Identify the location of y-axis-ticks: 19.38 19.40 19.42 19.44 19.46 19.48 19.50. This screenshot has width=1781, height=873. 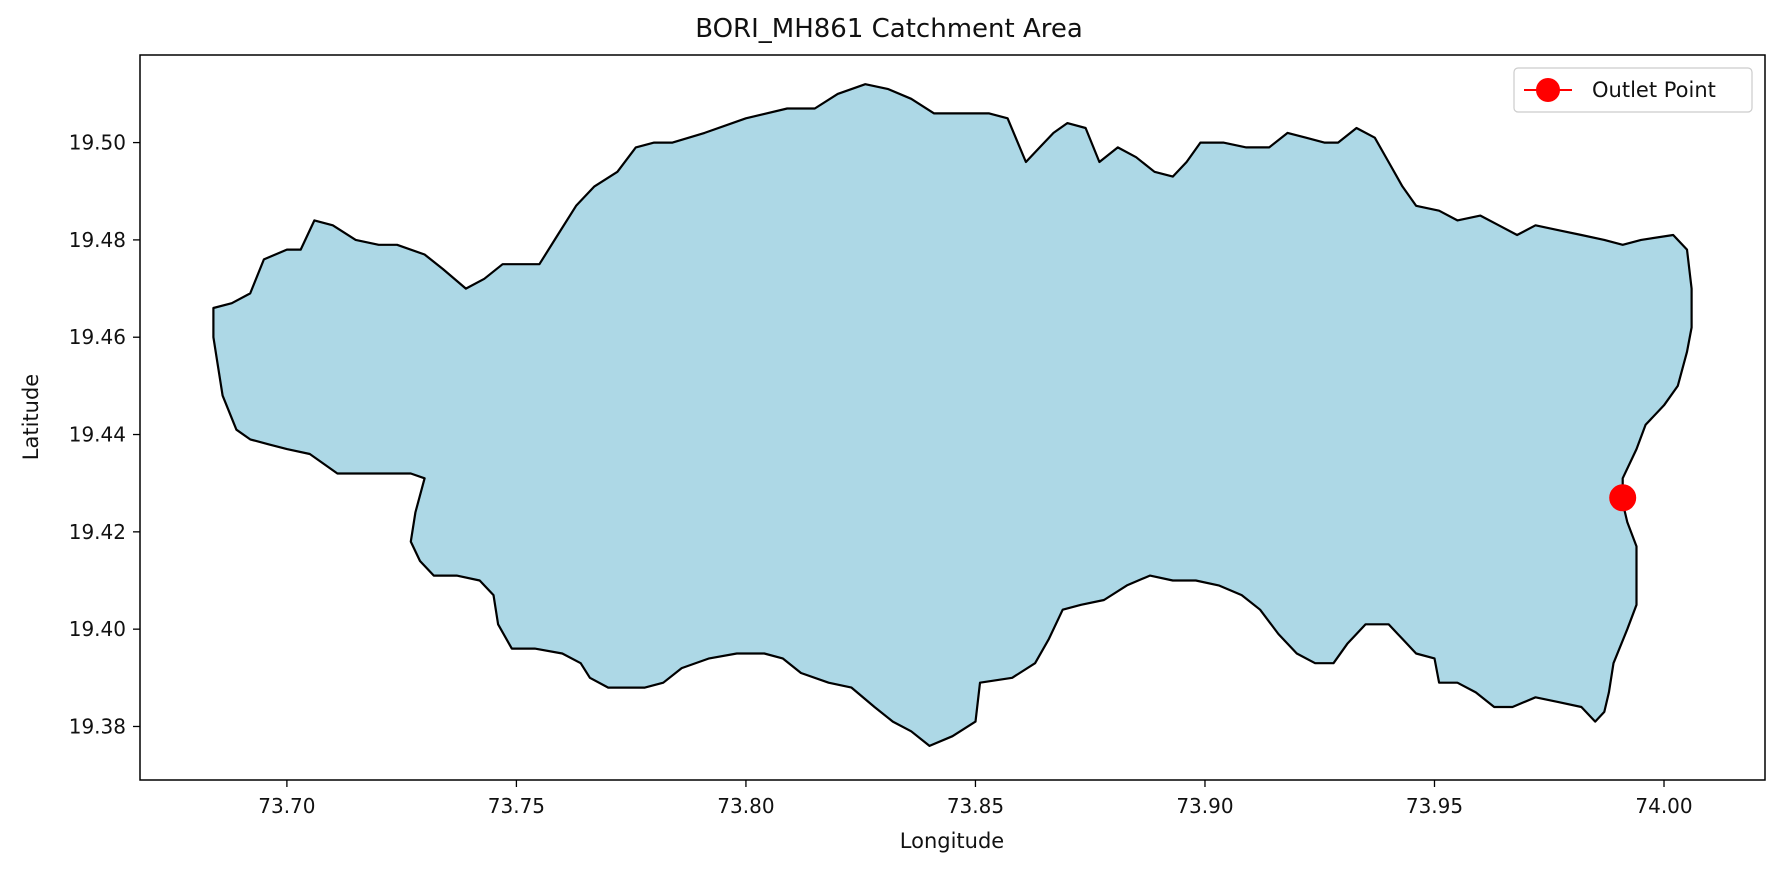
(104, 434).